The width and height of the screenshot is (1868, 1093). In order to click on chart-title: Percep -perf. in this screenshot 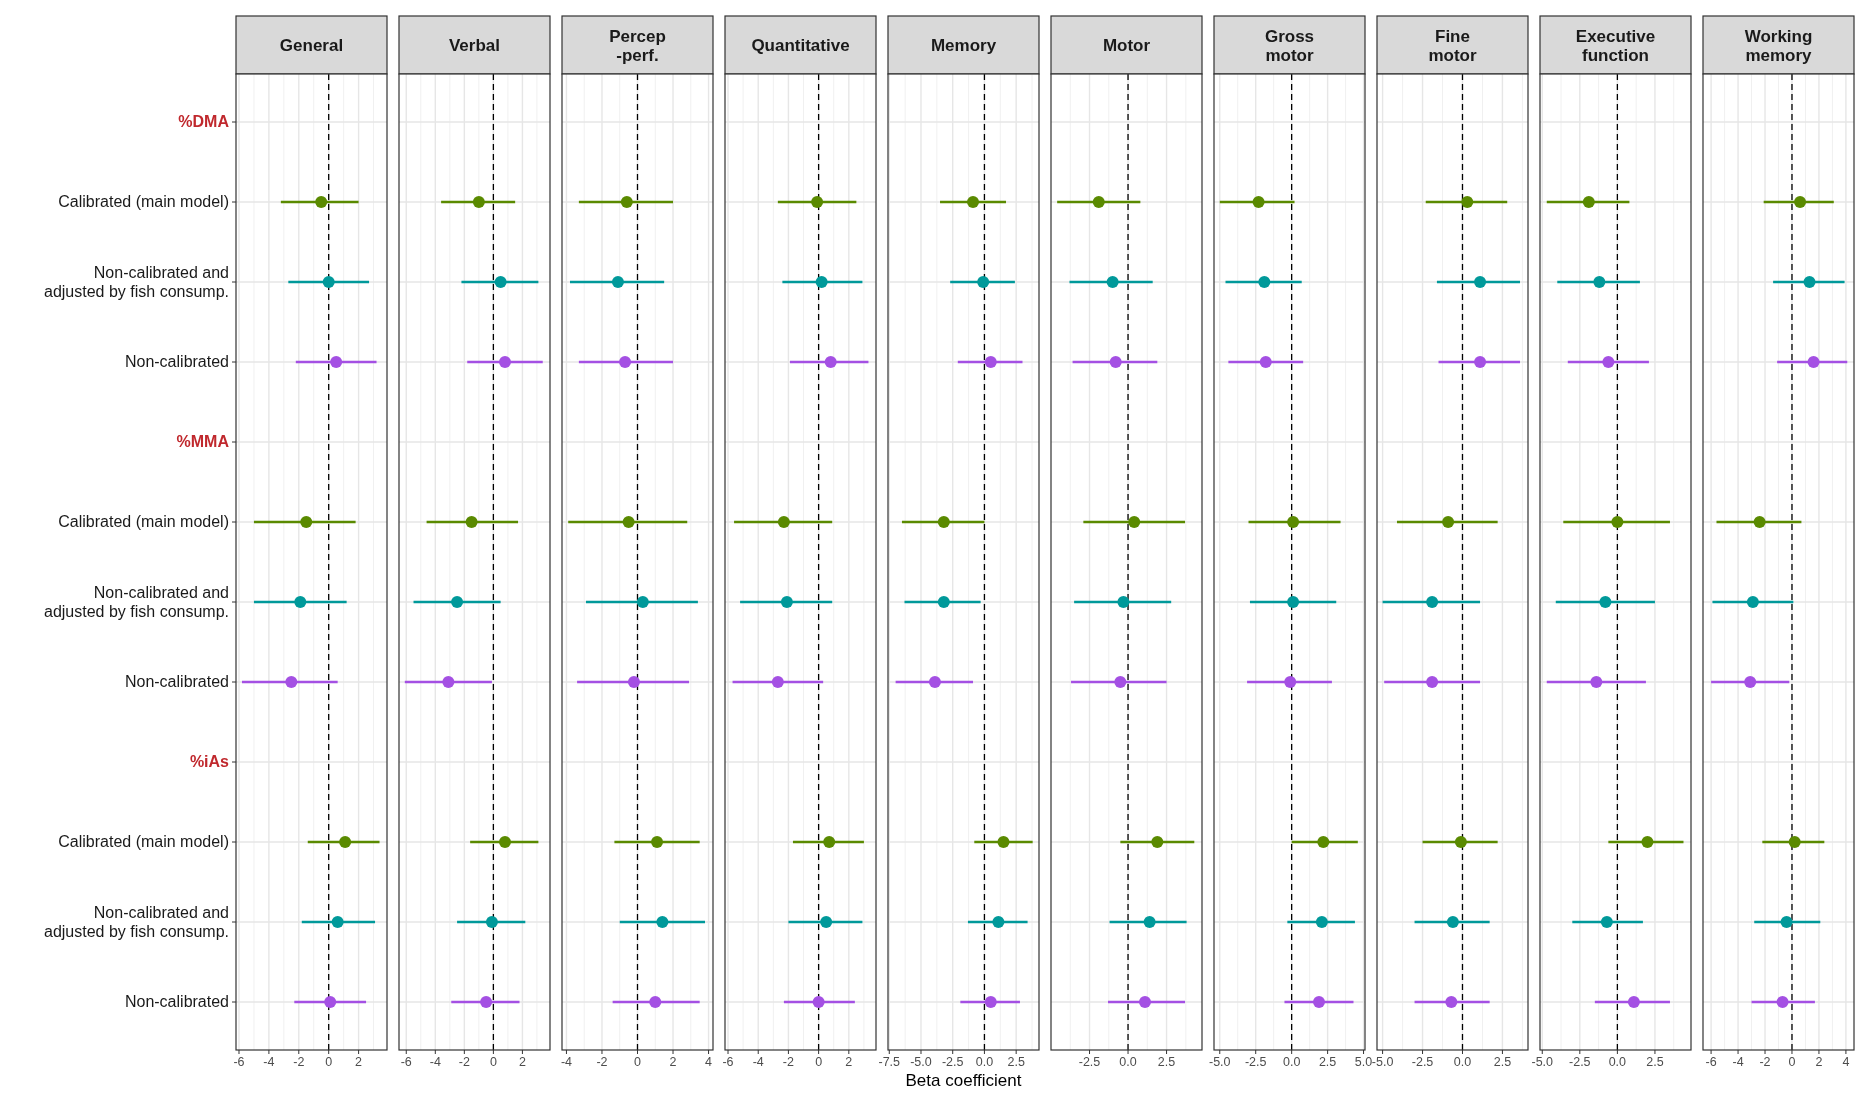, I will do `click(637, 45)`.